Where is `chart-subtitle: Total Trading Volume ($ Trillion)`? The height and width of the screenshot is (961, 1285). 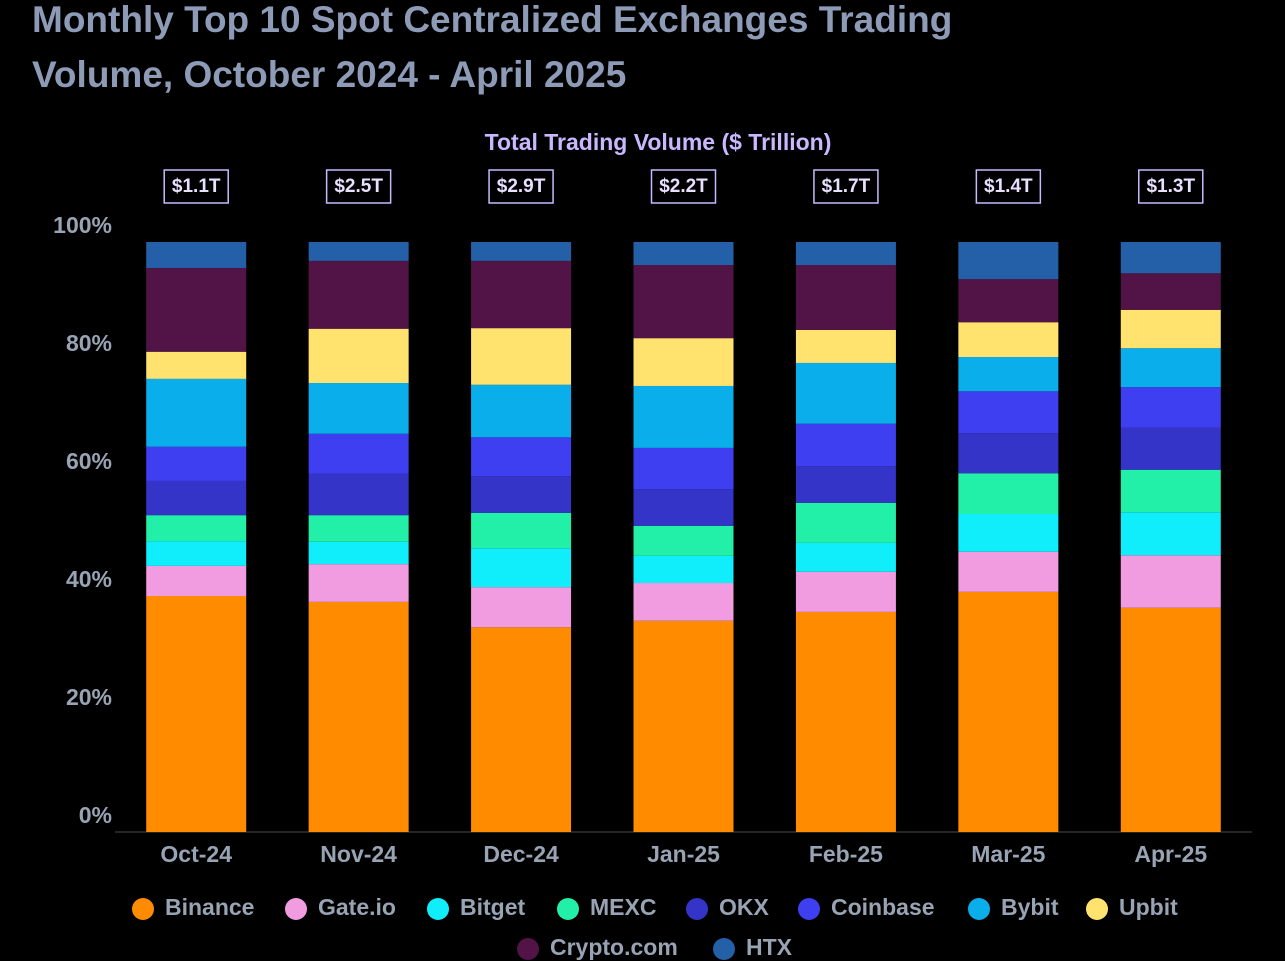
chart-subtitle: Total Trading Volume ($ Trillion) is located at coordinates (658, 142).